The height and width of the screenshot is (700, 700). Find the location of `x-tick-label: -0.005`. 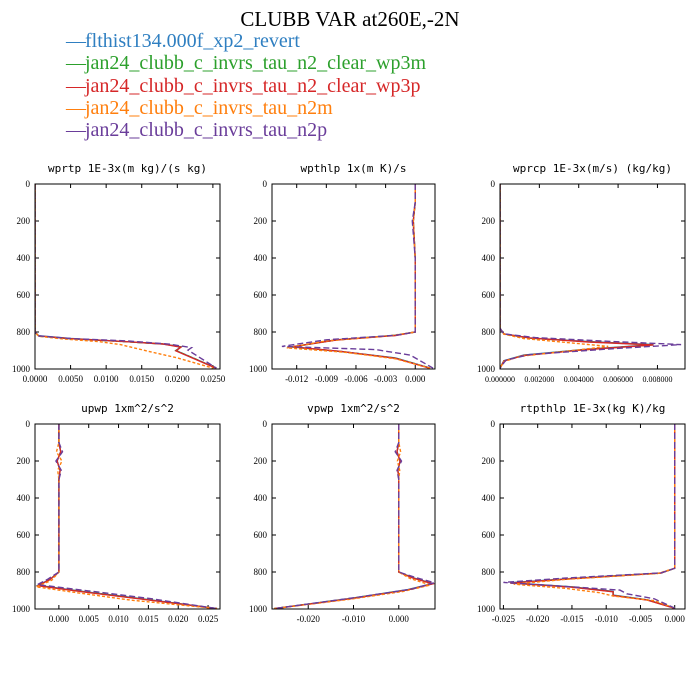

x-tick-label: -0.005 is located at coordinates (641, 619).